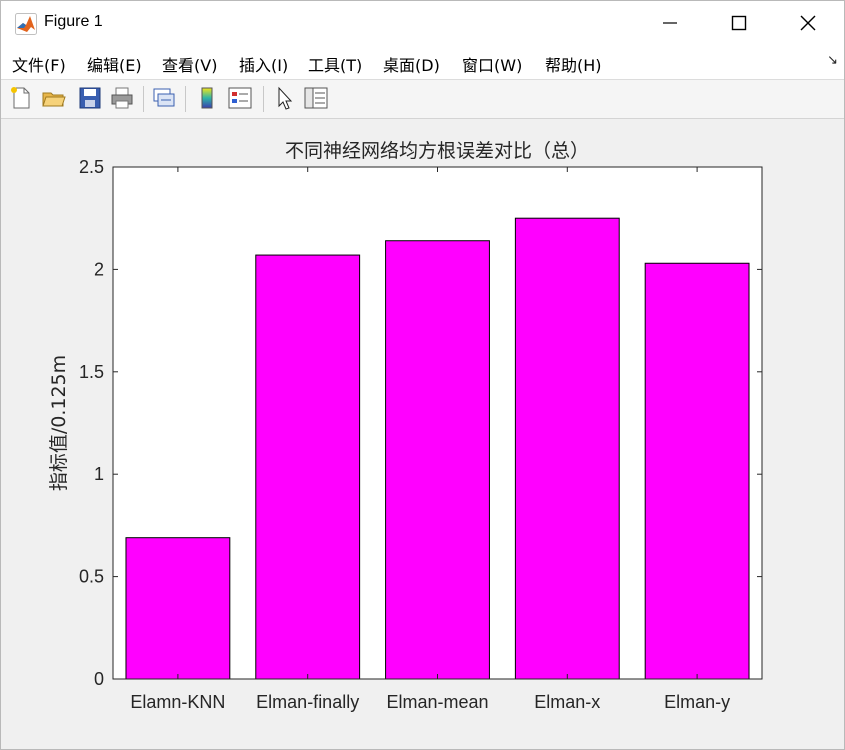 The height and width of the screenshot is (750, 845). I want to click on menu-insert: 插入(I), so click(264, 65).